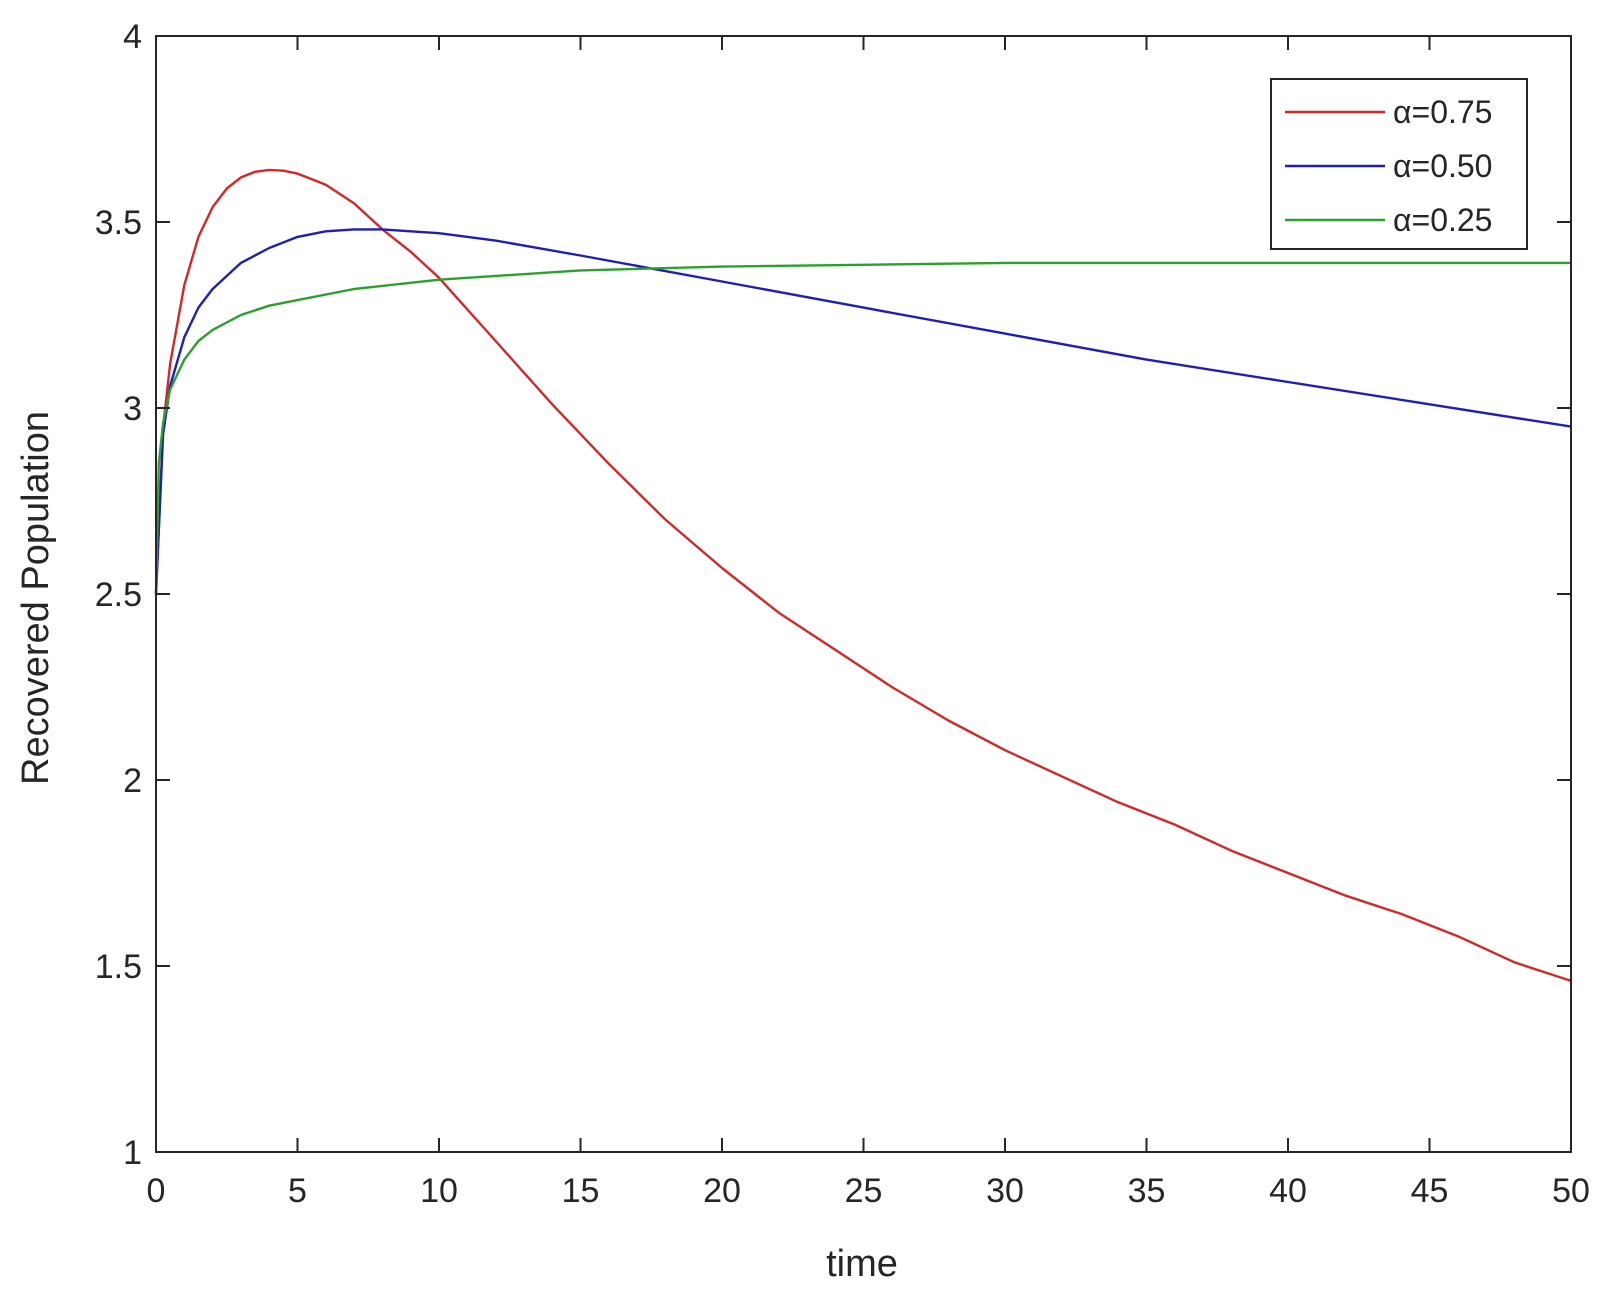 This screenshot has width=1614, height=1306. What do you see at coordinates (132, 409) in the screenshot?
I see `y-tick-label: 3` at bounding box center [132, 409].